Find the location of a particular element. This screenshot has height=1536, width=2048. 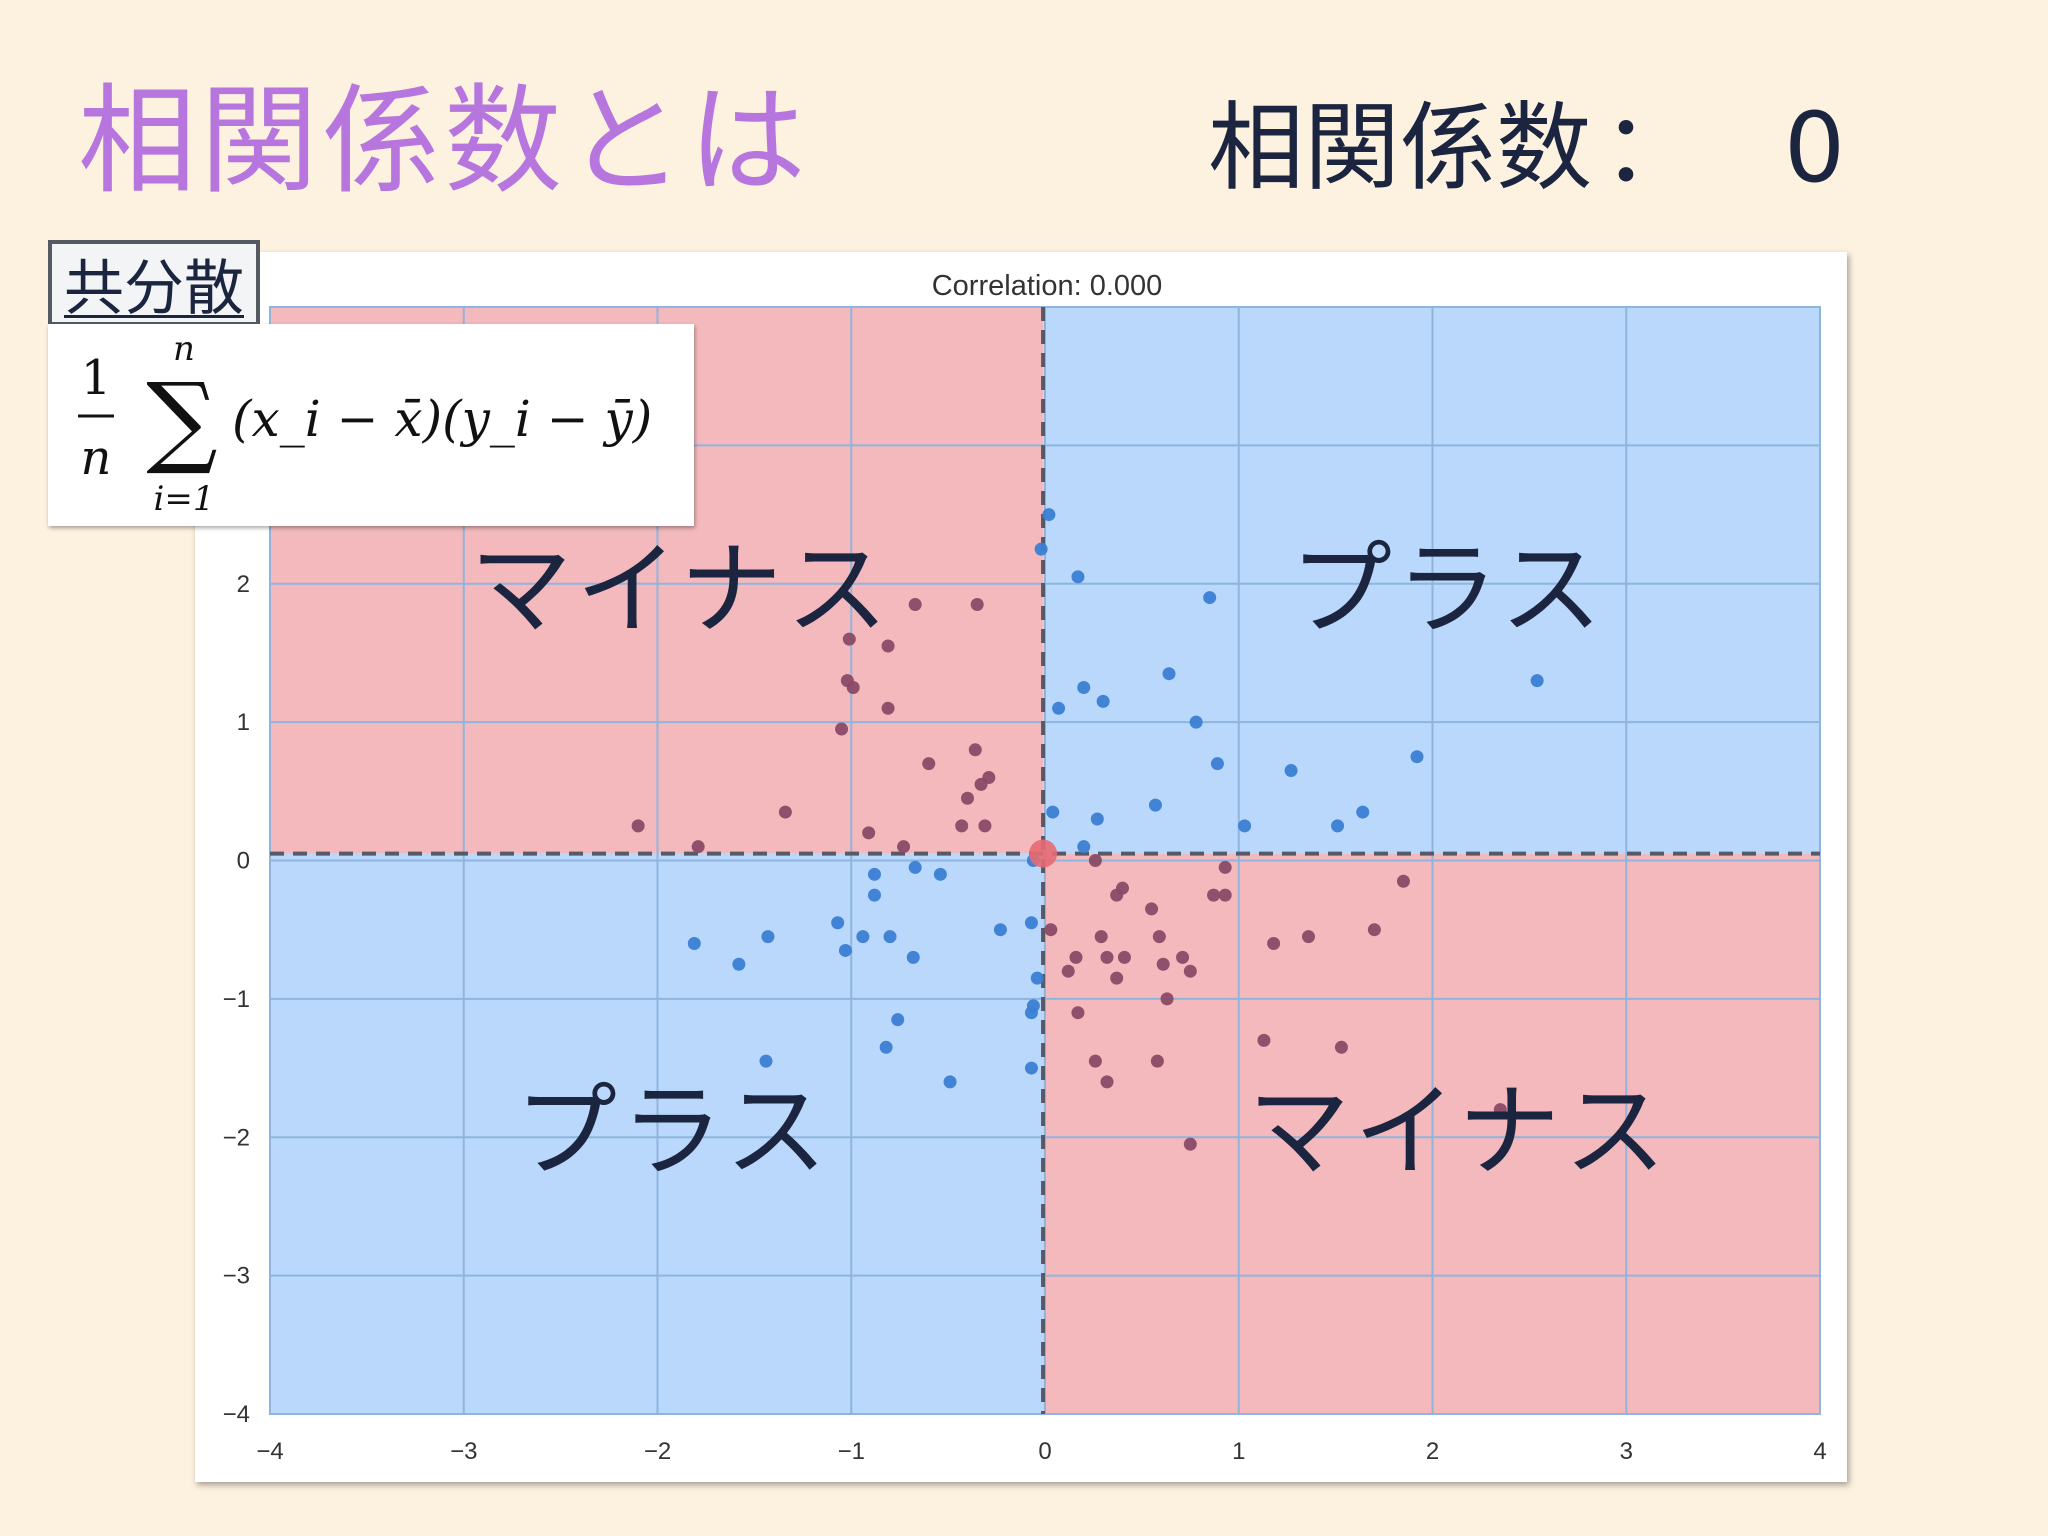

y-tick-label: −4 is located at coordinates (236, 1414).